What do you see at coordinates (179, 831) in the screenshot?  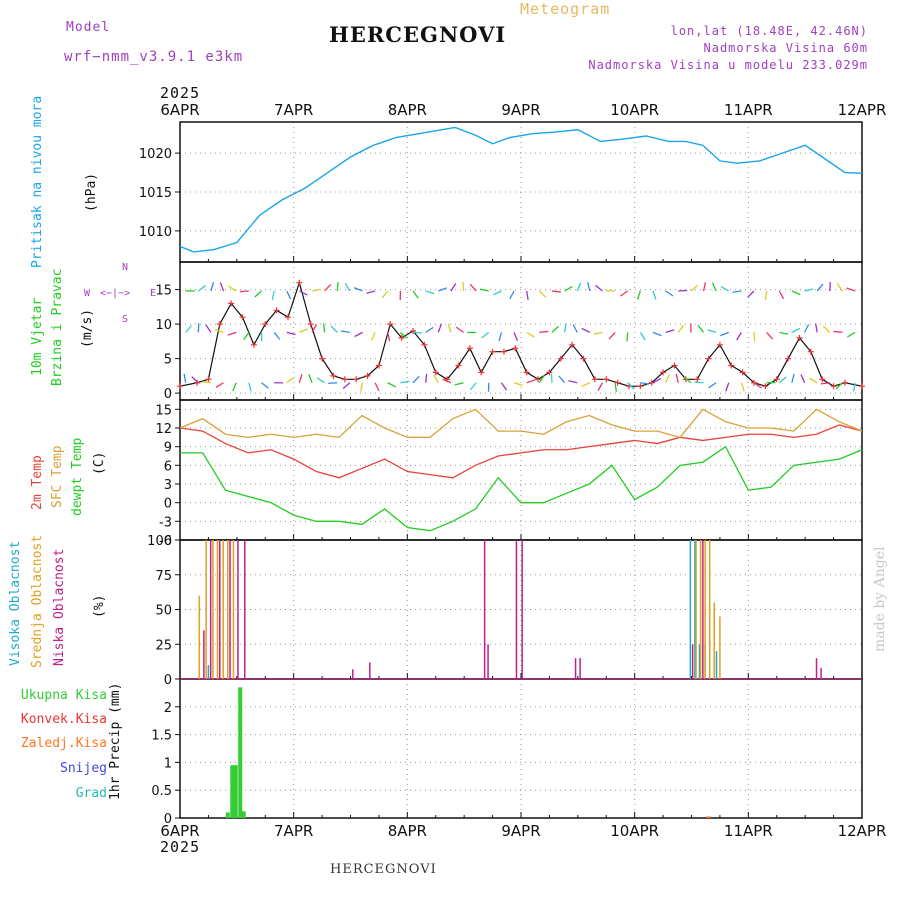 I see `x-tick-label-bottom: 6APR` at bounding box center [179, 831].